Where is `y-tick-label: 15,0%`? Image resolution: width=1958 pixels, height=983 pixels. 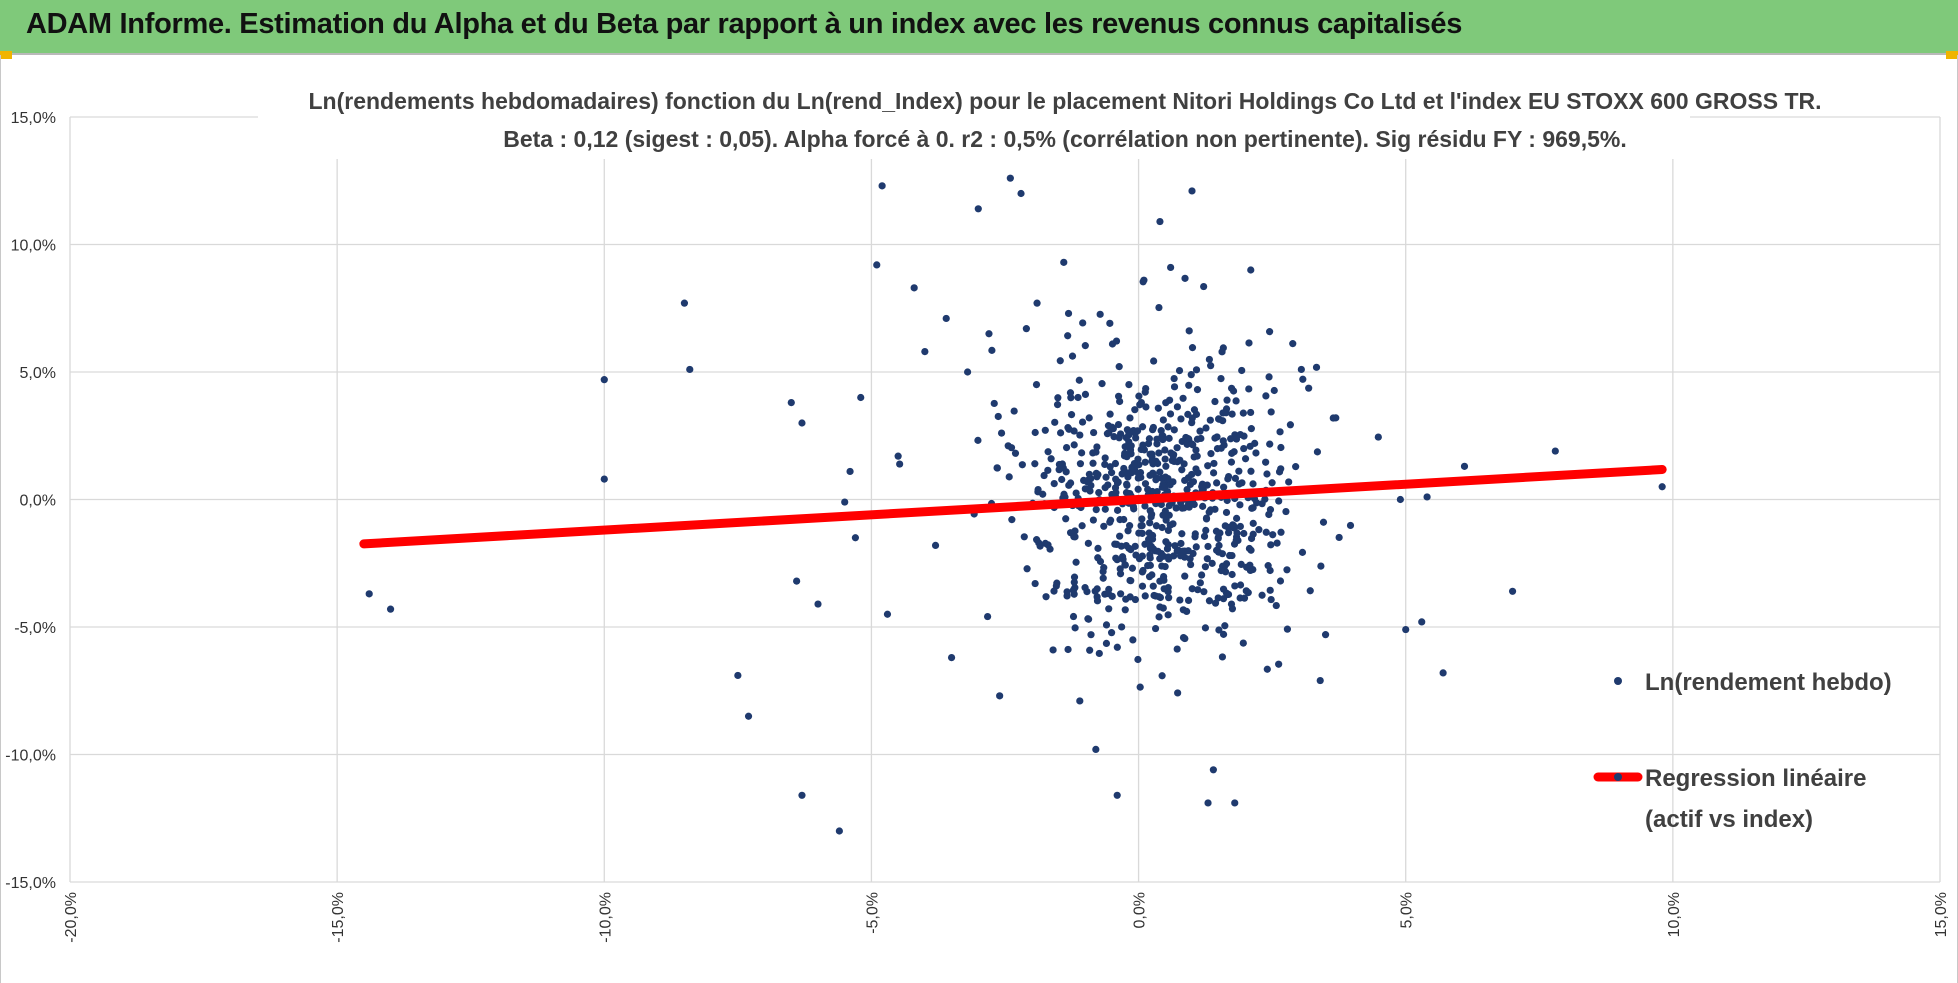
y-tick-label: 15,0% is located at coordinates (33, 118).